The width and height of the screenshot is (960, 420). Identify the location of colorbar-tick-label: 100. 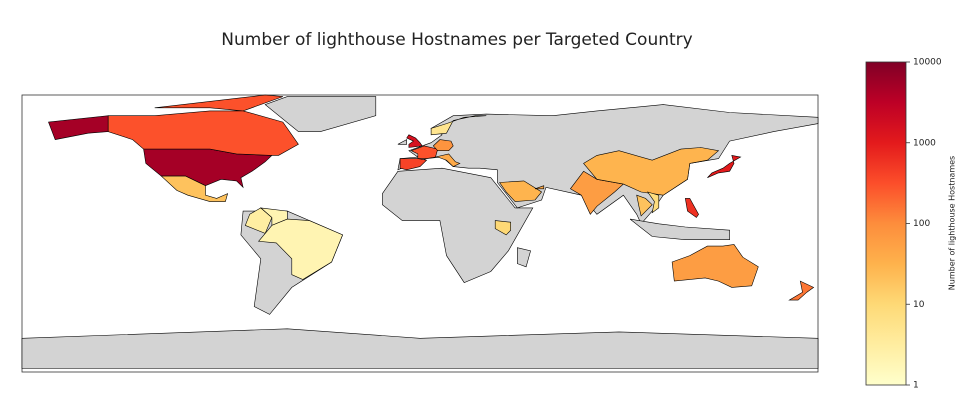
(921, 224).